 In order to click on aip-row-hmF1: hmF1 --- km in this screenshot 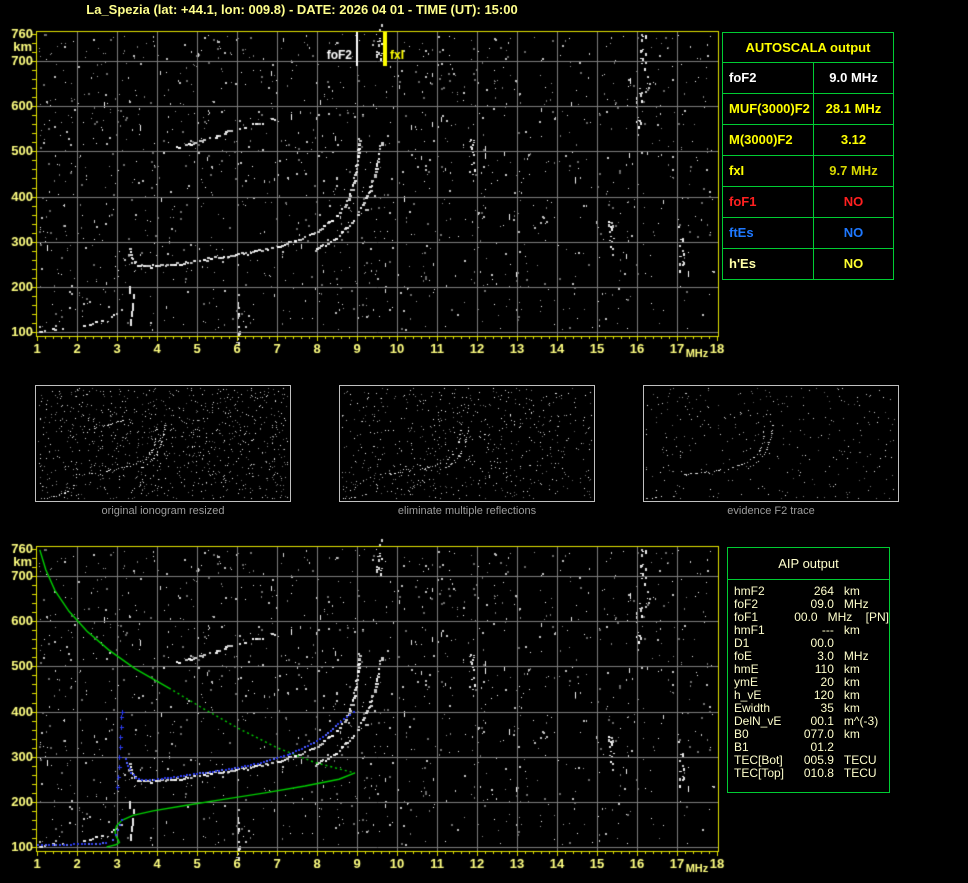, I will do `click(811, 630)`.